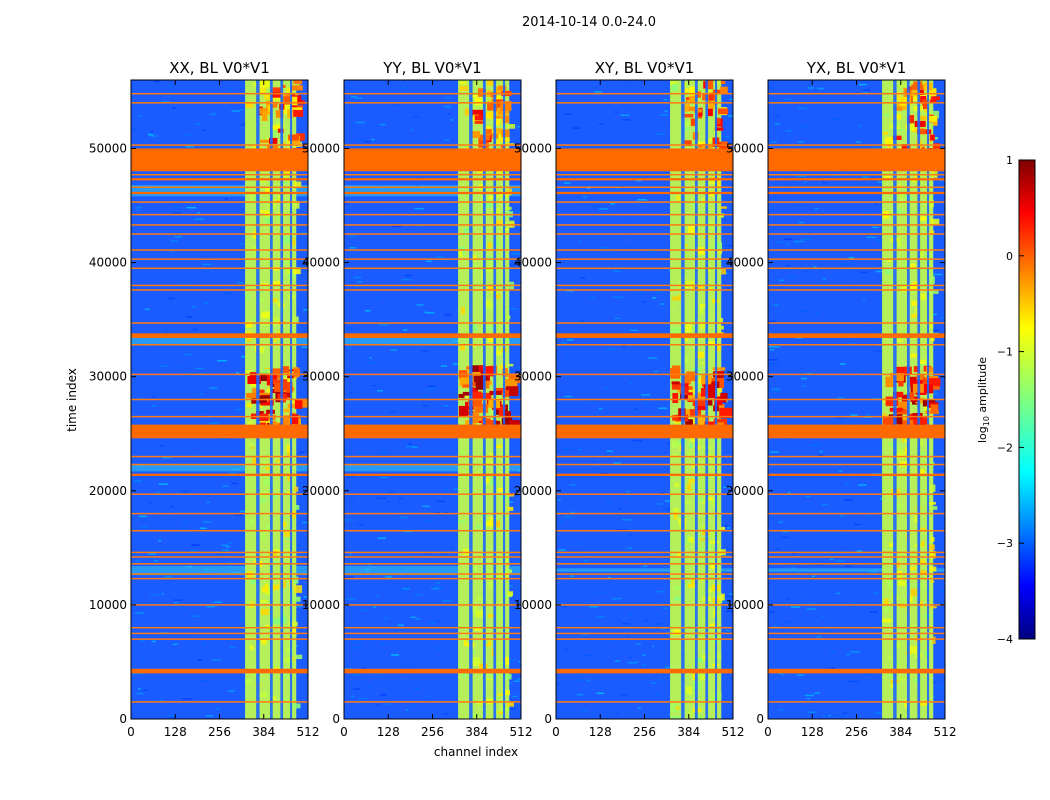  I want to click on y-tick-label: 0, so click(548, 719).